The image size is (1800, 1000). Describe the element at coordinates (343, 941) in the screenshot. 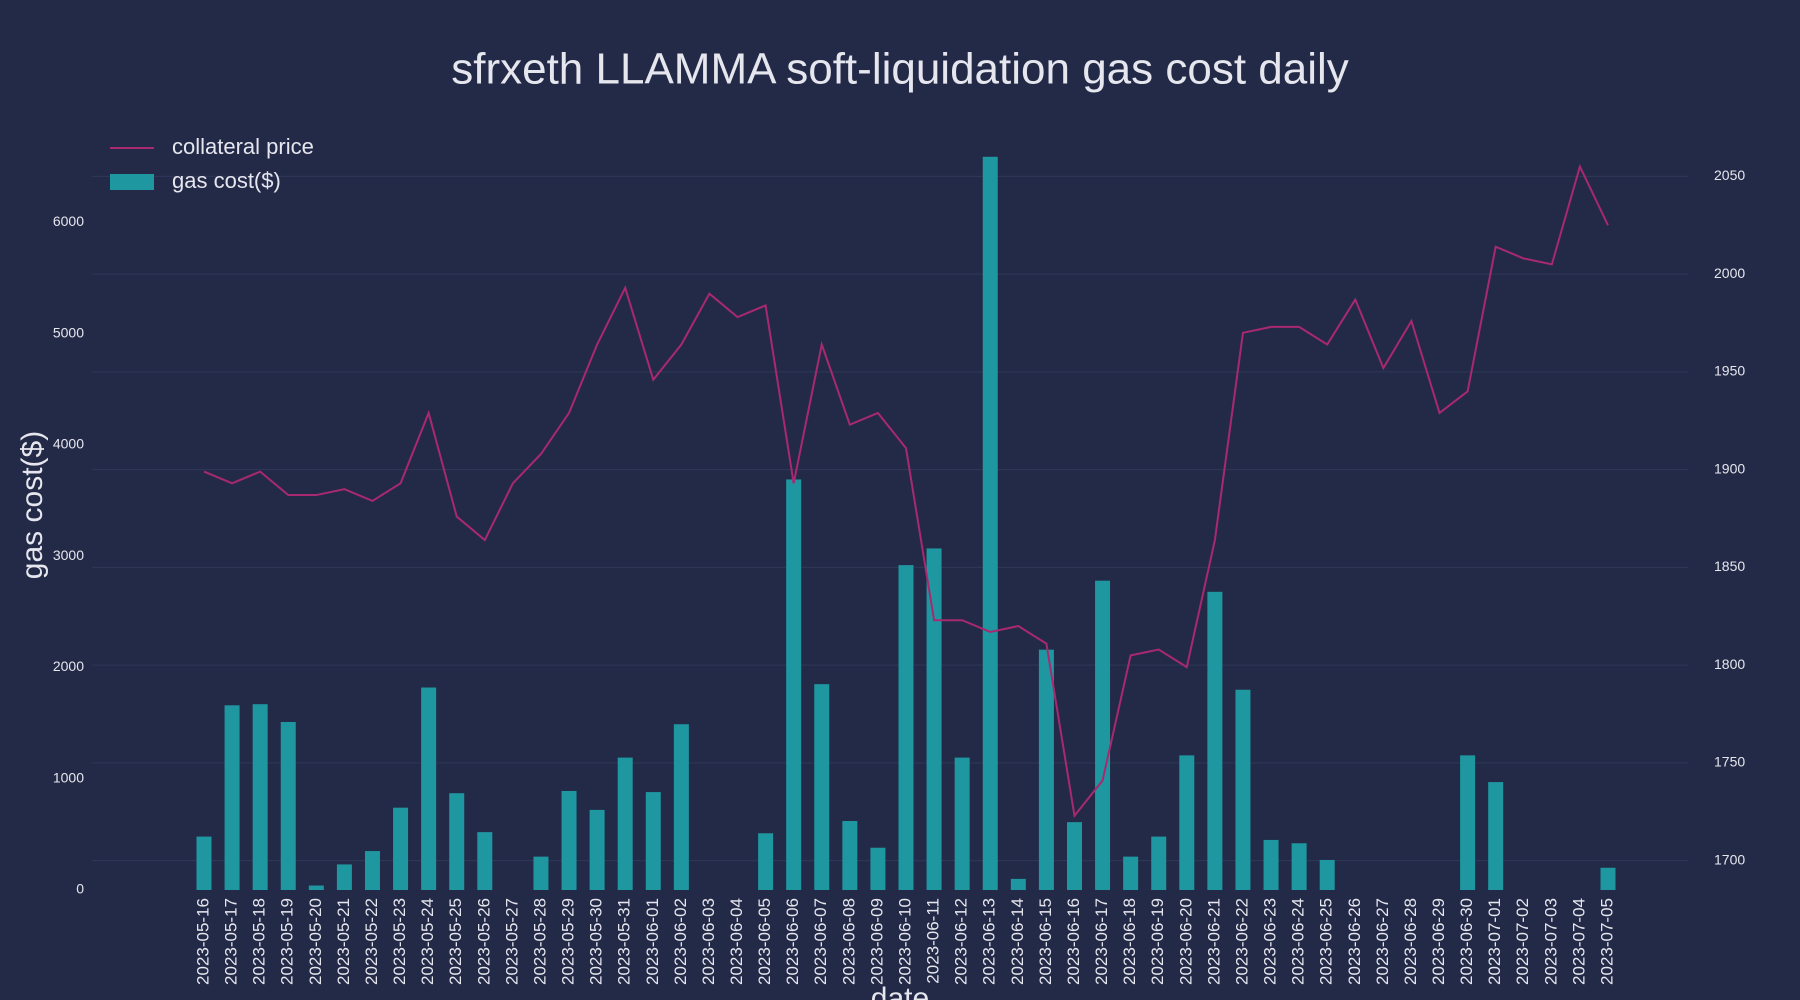

I see `x-tick-label: 2023-05-21` at that location.